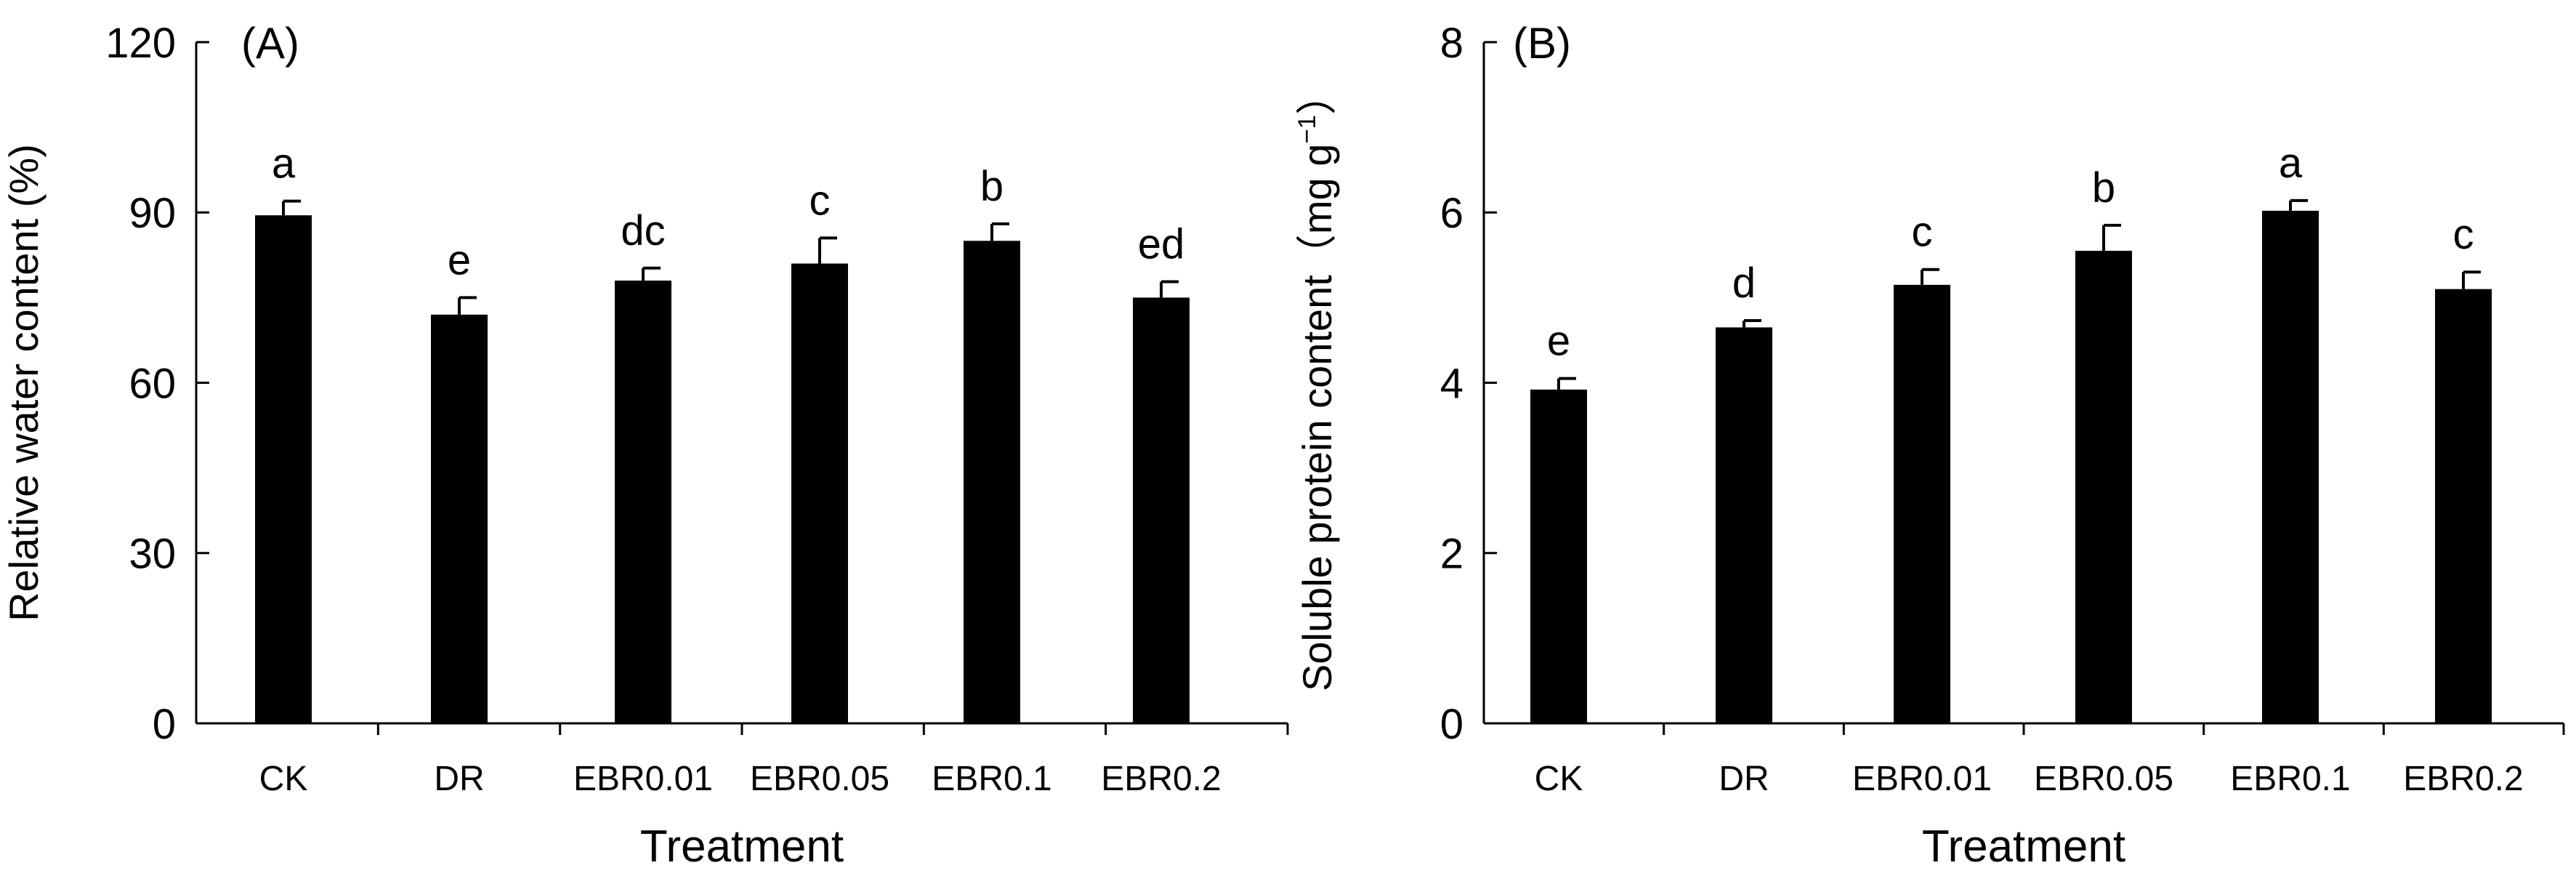 The height and width of the screenshot is (884, 2576). I want to click on y-tick-label: 6, so click(1452, 213).